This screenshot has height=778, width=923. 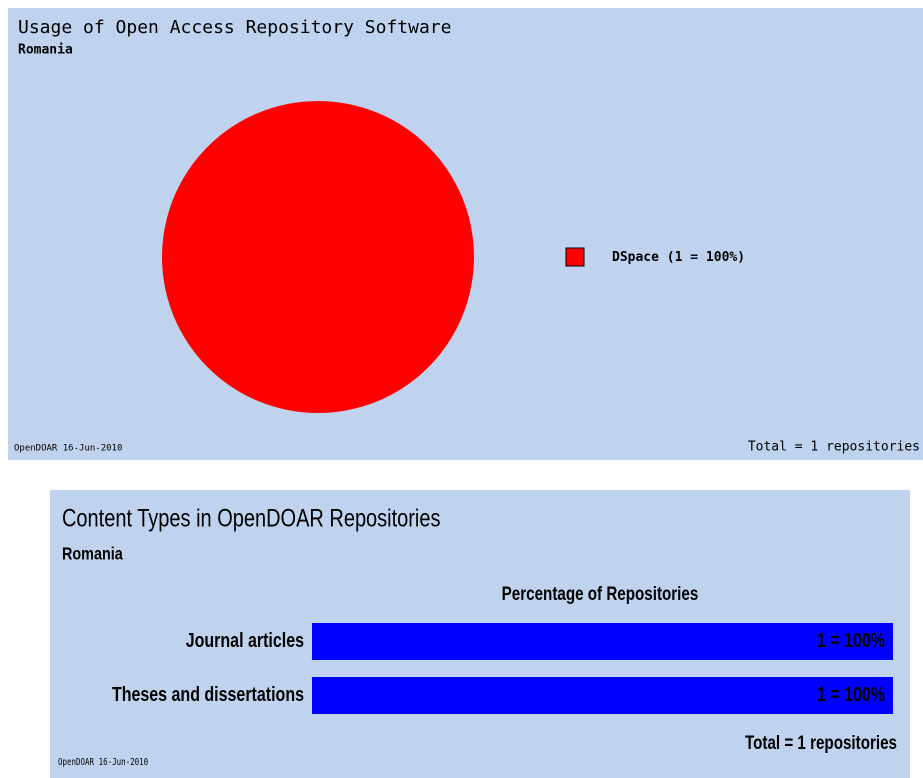 I want to click on pie-slice, so click(x=318, y=257).